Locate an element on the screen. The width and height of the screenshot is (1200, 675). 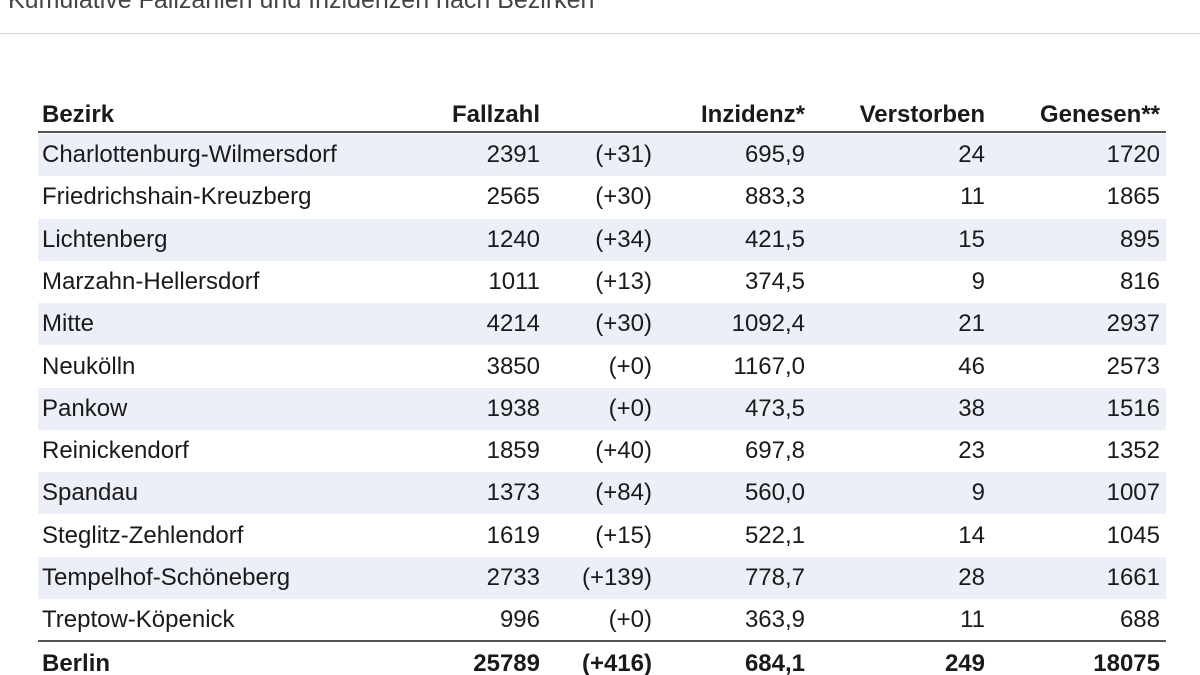
table-cell: 895 is located at coordinates (1139, 239).